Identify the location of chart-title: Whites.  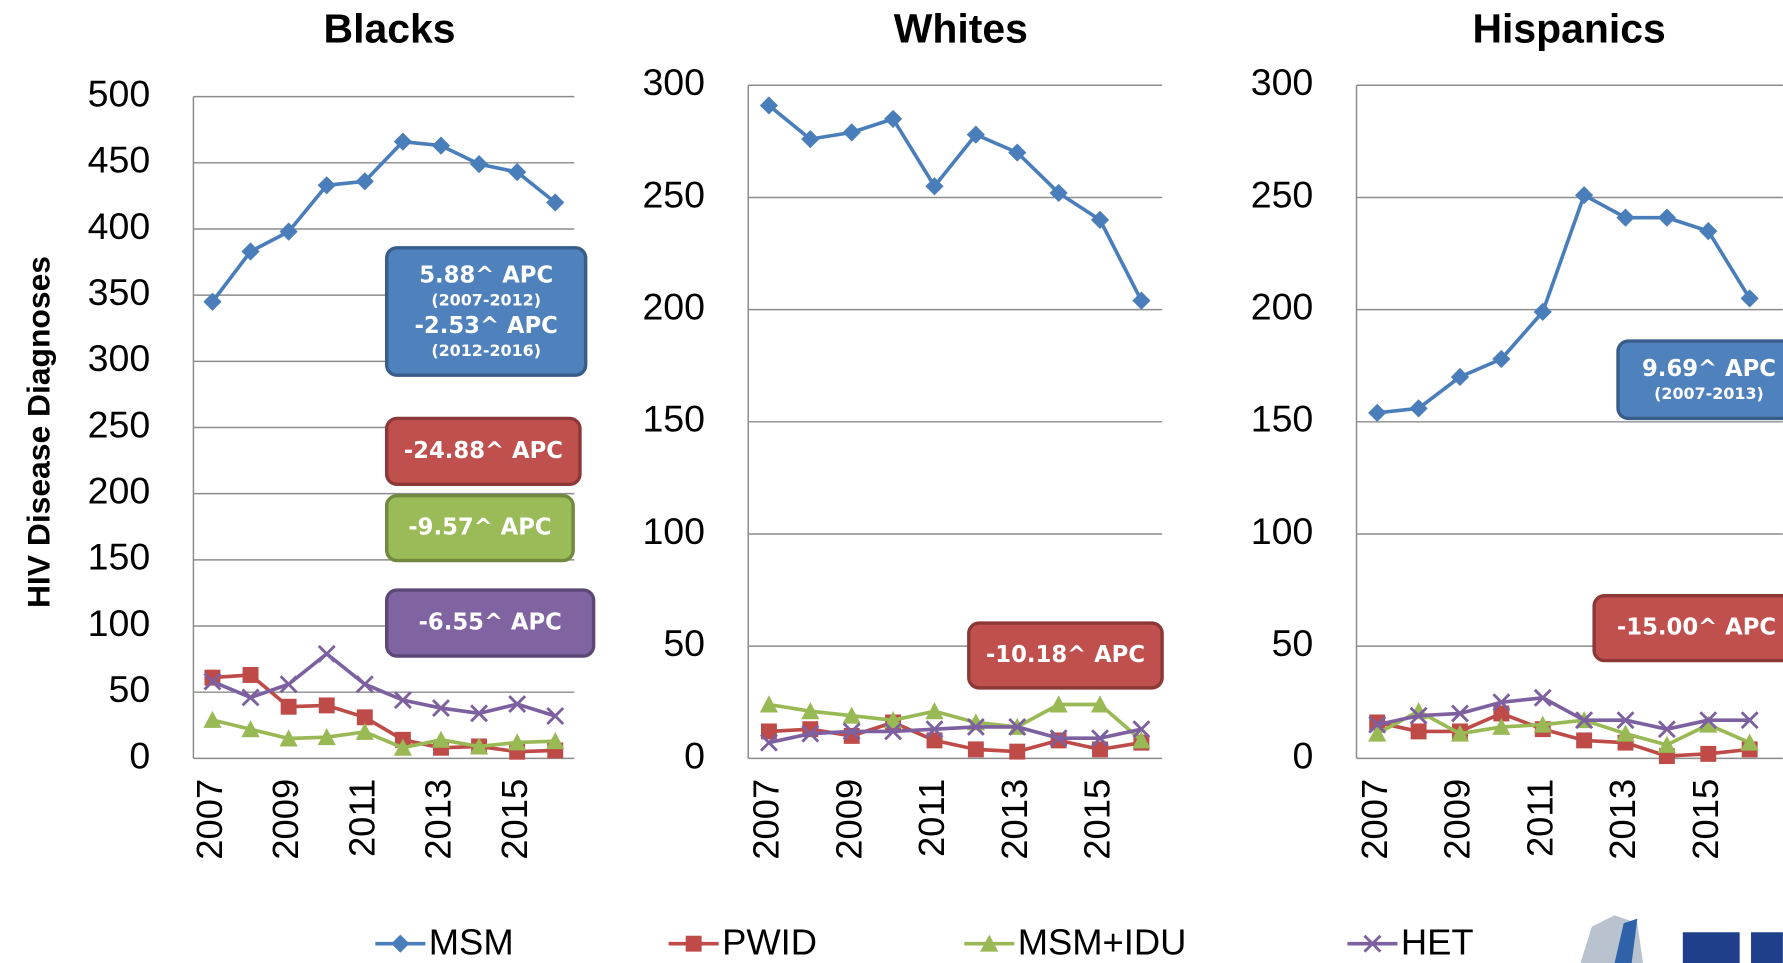
(961, 29).